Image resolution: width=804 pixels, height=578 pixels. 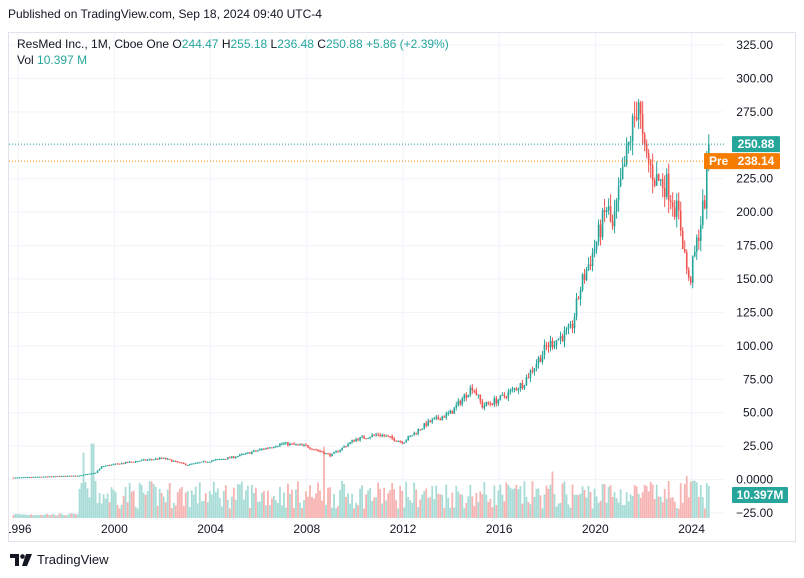 What do you see at coordinates (210, 529) in the screenshot?
I see `x-tick-label: 2004` at bounding box center [210, 529].